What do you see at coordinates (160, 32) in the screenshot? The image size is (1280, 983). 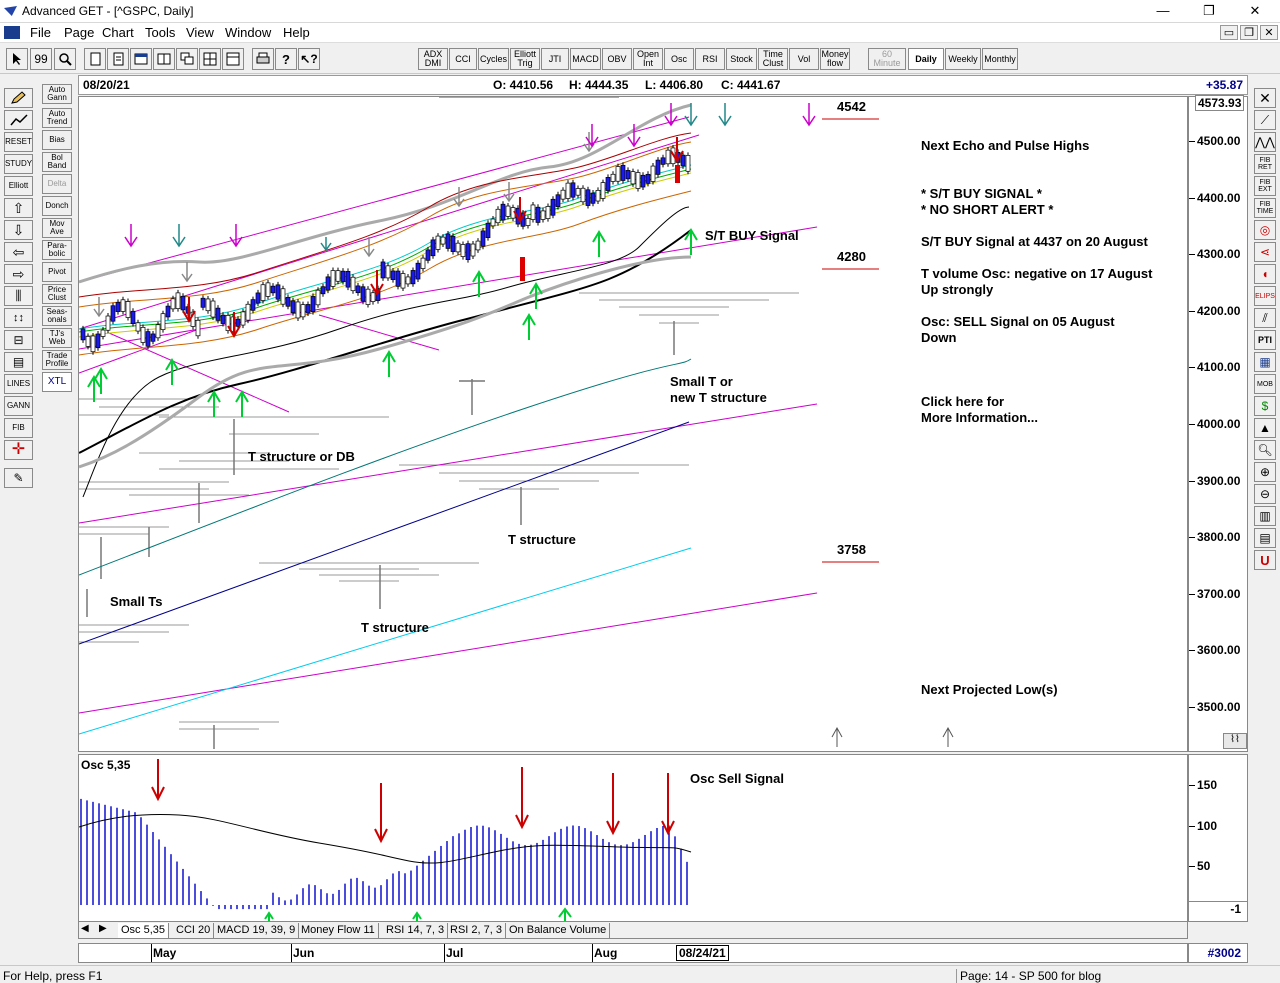 I see `menu-tools: Tools` at bounding box center [160, 32].